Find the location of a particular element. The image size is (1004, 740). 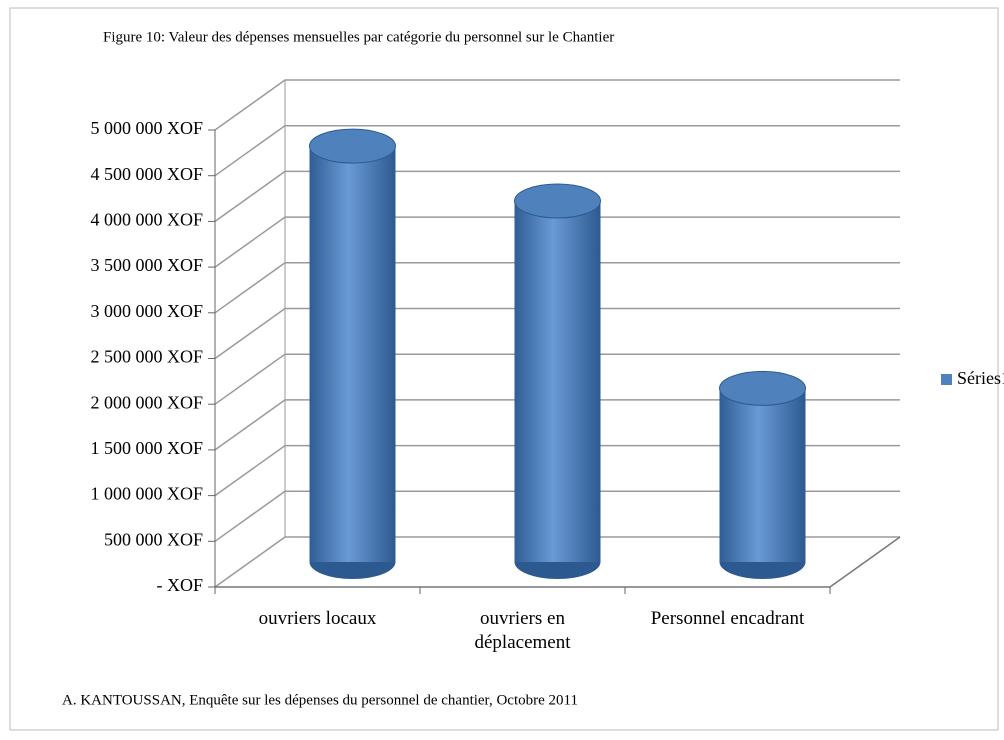

y-tick-label: 3 000 000 XOF is located at coordinates (146, 311).